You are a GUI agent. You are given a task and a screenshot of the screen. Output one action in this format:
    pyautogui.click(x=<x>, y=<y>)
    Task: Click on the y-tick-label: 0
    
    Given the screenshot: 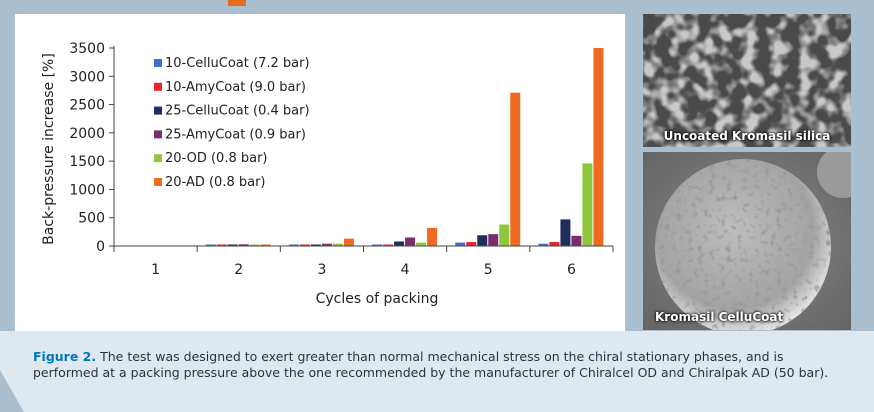 What is the action you would take?
    pyautogui.click(x=100, y=247)
    